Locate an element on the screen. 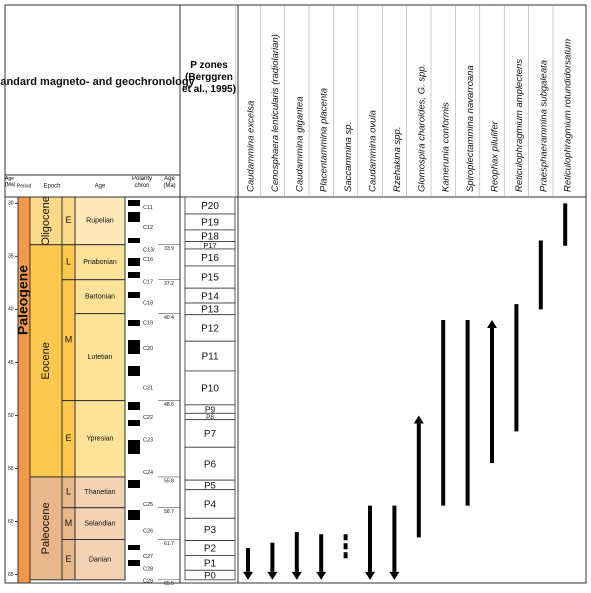  taxon-name: Reophax pilulifer is located at coordinates (495, 156).